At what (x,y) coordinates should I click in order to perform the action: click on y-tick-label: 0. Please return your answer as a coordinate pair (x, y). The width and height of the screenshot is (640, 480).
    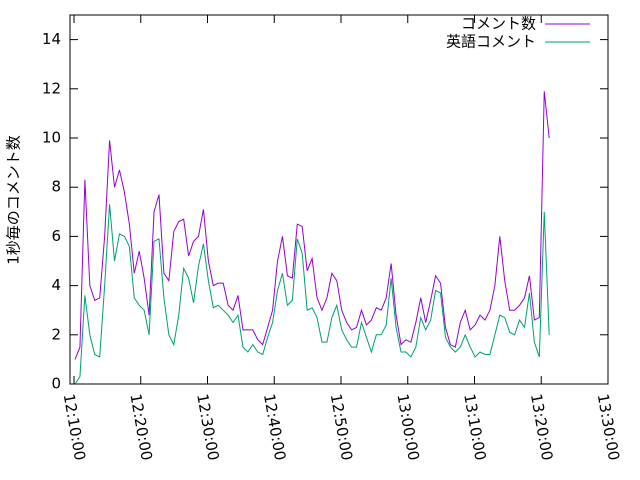
    Looking at the image, I should click on (56, 384).